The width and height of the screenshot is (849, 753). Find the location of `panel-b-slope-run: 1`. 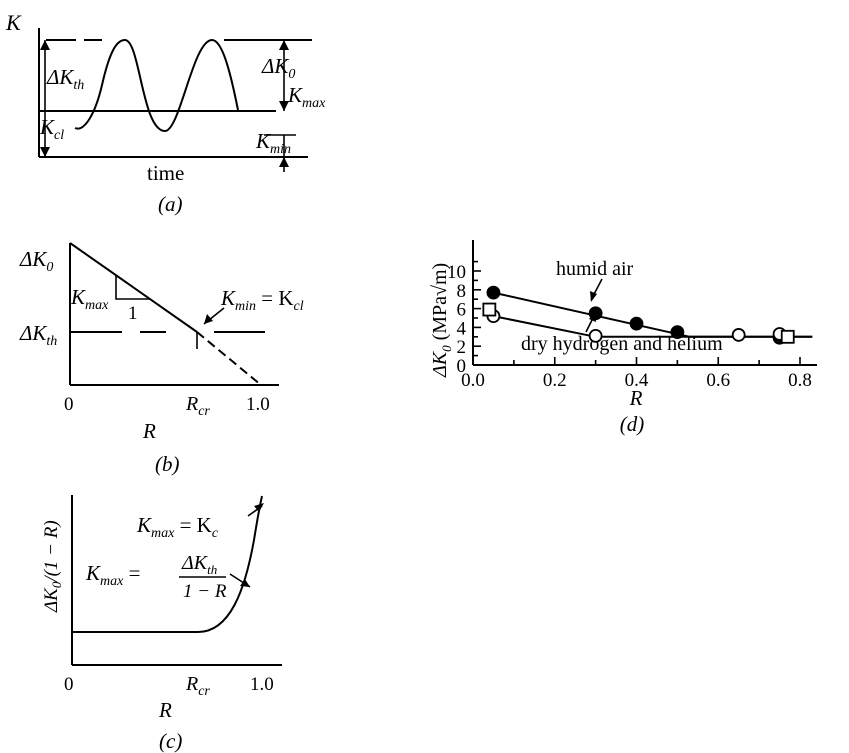

panel-b-slope-run: 1 is located at coordinates (133, 313).